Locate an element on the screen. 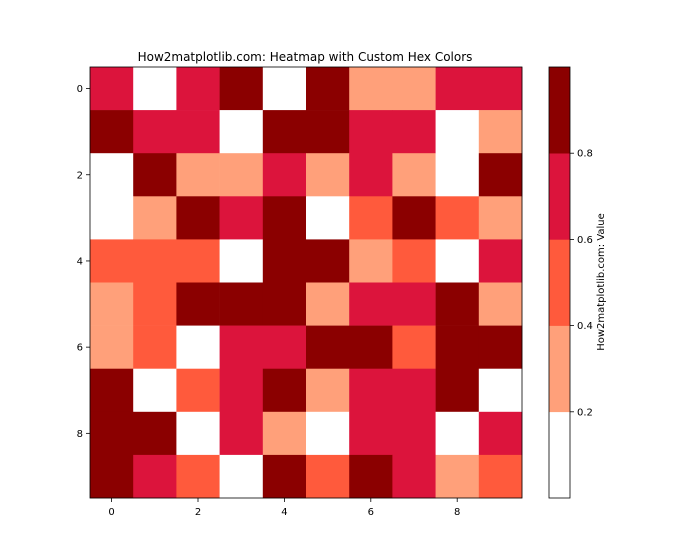  colorbar: 0.2 0.4 0.6 0.8 is located at coordinates (570, 282).